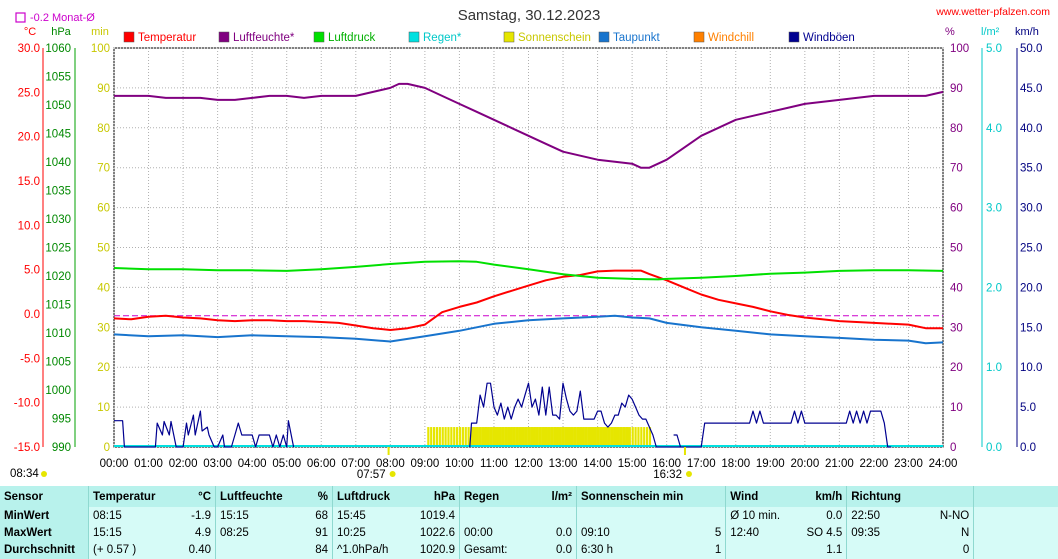 This screenshot has height=559, width=1058. What do you see at coordinates (29, 93) in the screenshot?
I see `temp-tick-label: 25.0` at bounding box center [29, 93].